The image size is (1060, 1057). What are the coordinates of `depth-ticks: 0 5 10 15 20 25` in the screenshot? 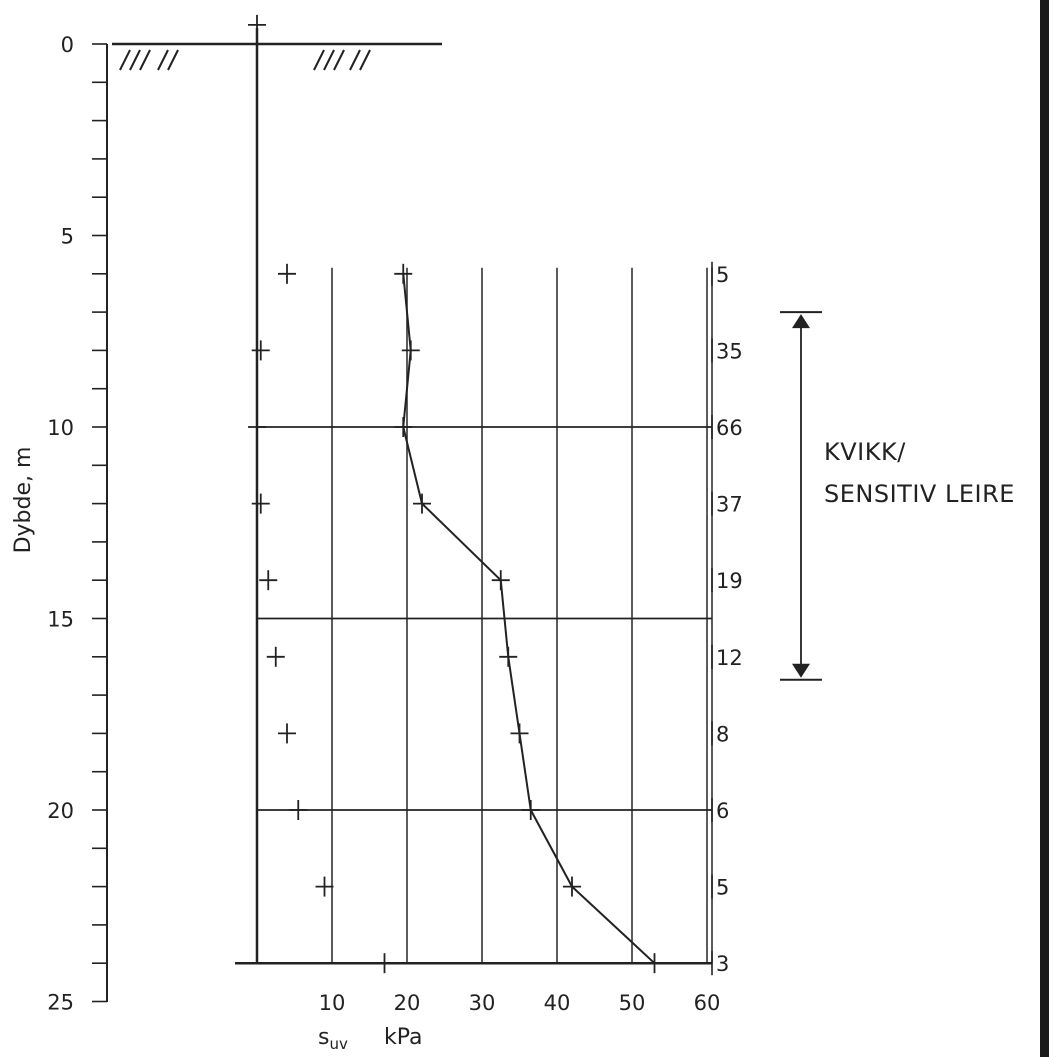 It's located at (77, 524).